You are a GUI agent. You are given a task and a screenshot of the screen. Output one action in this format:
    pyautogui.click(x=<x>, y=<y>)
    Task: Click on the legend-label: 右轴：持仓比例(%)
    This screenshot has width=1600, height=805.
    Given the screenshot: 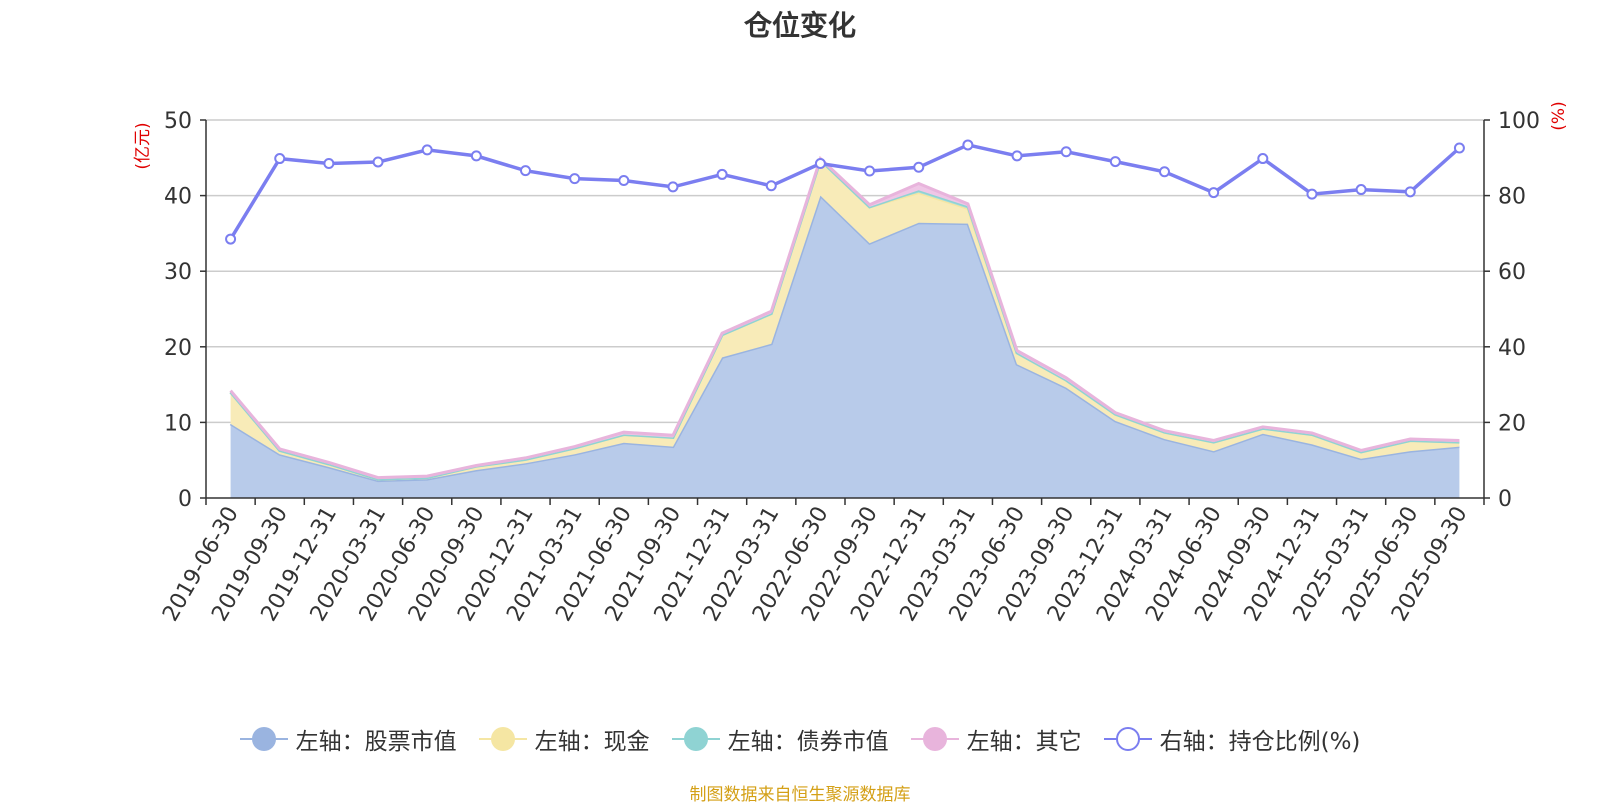 What is the action you would take?
    pyautogui.click(x=1260, y=742)
    